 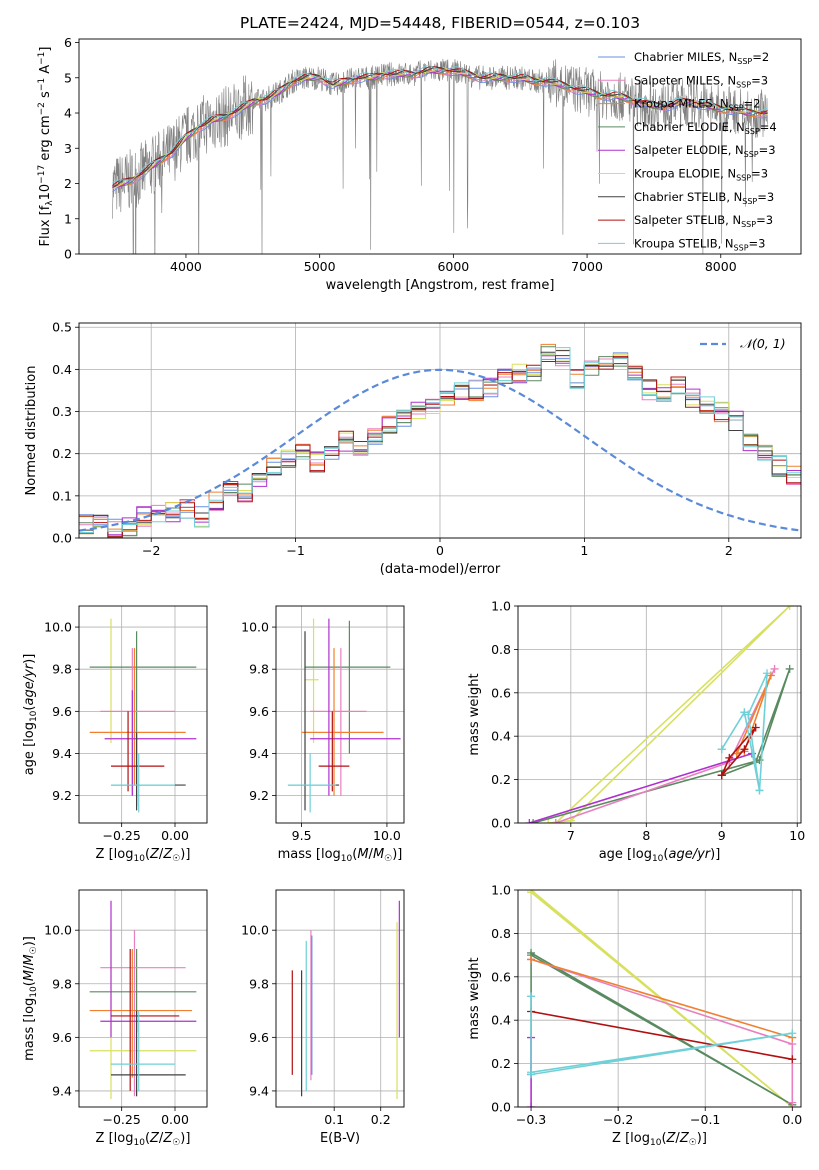 What do you see at coordinates (440, 285) in the screenshot?
I see `spectrum-x-label: wavelength [Angstrom, rest frame]` at bounding box center [440, 285].